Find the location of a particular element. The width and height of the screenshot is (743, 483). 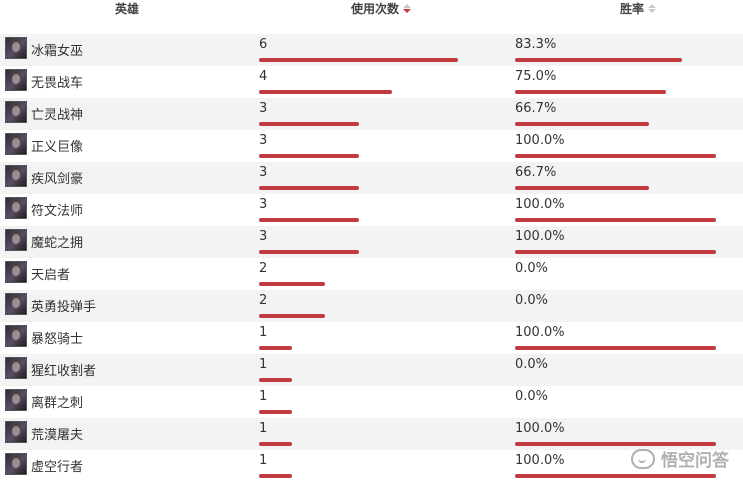

table-row: 符文法师 3 100.0% is located at coordinates (371, 210).